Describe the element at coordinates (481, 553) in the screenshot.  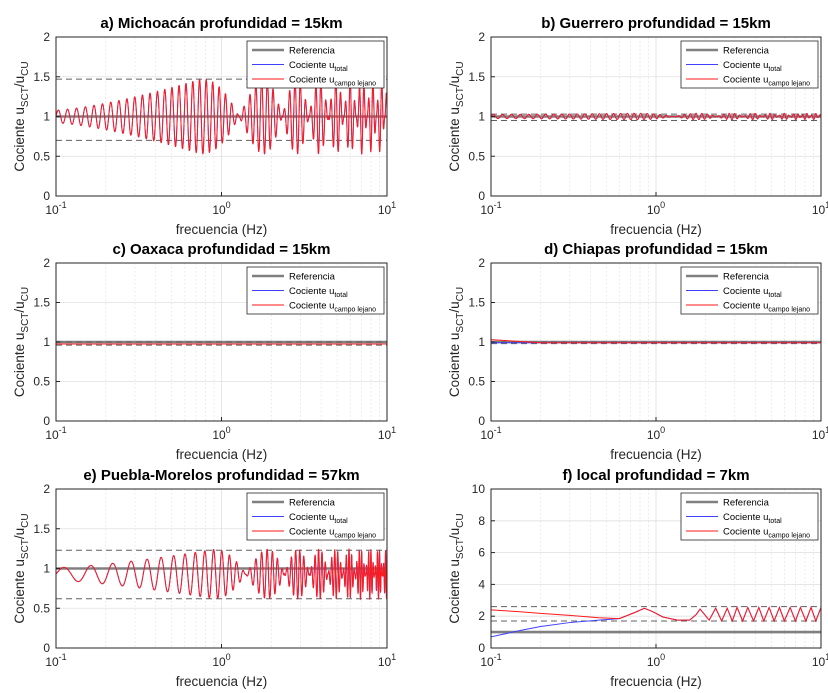
I see `y-tick-label: 6` at that location.